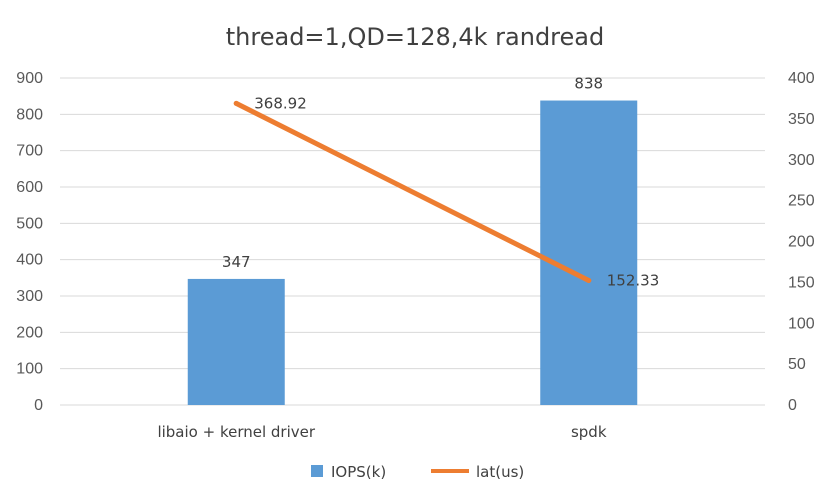 Image resolution: width=830 pixels, height=504 pixels. Describe the element at coordinates (29, 332) in the screenshot. I see `left-tick-label: 200` at that location.